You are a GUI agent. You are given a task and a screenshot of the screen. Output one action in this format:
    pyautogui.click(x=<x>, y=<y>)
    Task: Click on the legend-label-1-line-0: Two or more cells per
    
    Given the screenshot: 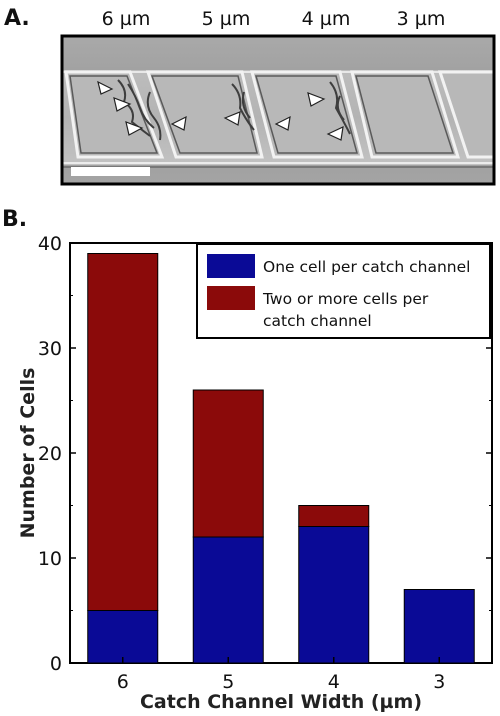 What is the action you would take?
    pyautogui.click(x=345, y=299)
    